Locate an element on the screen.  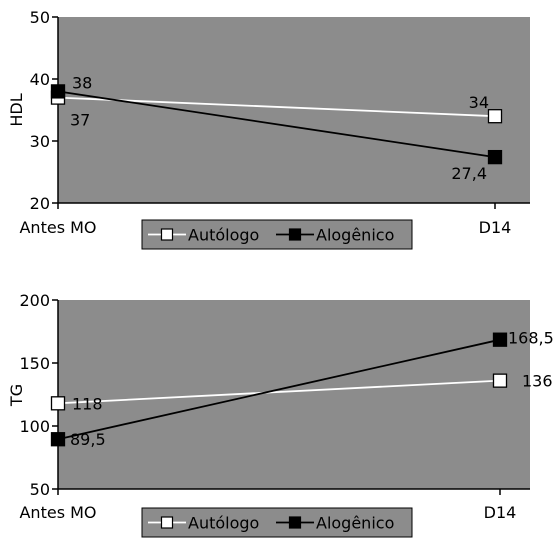
tg-legend: Autólogo Alogênico is located at coordinates (277, 522).